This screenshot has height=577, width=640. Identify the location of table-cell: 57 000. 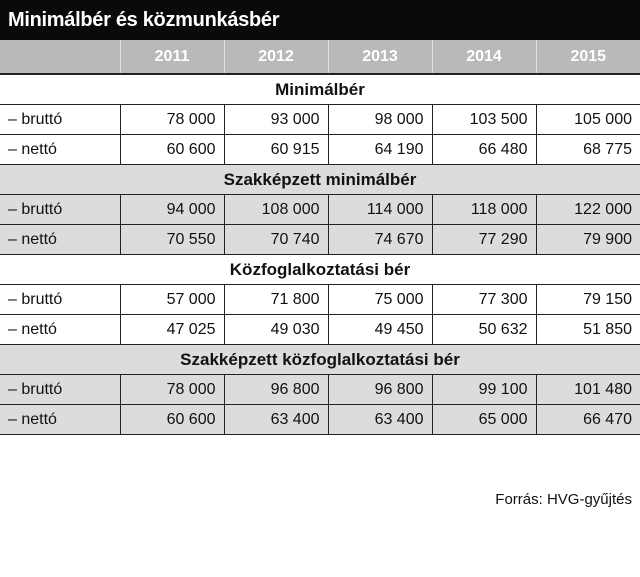
(171, 299).